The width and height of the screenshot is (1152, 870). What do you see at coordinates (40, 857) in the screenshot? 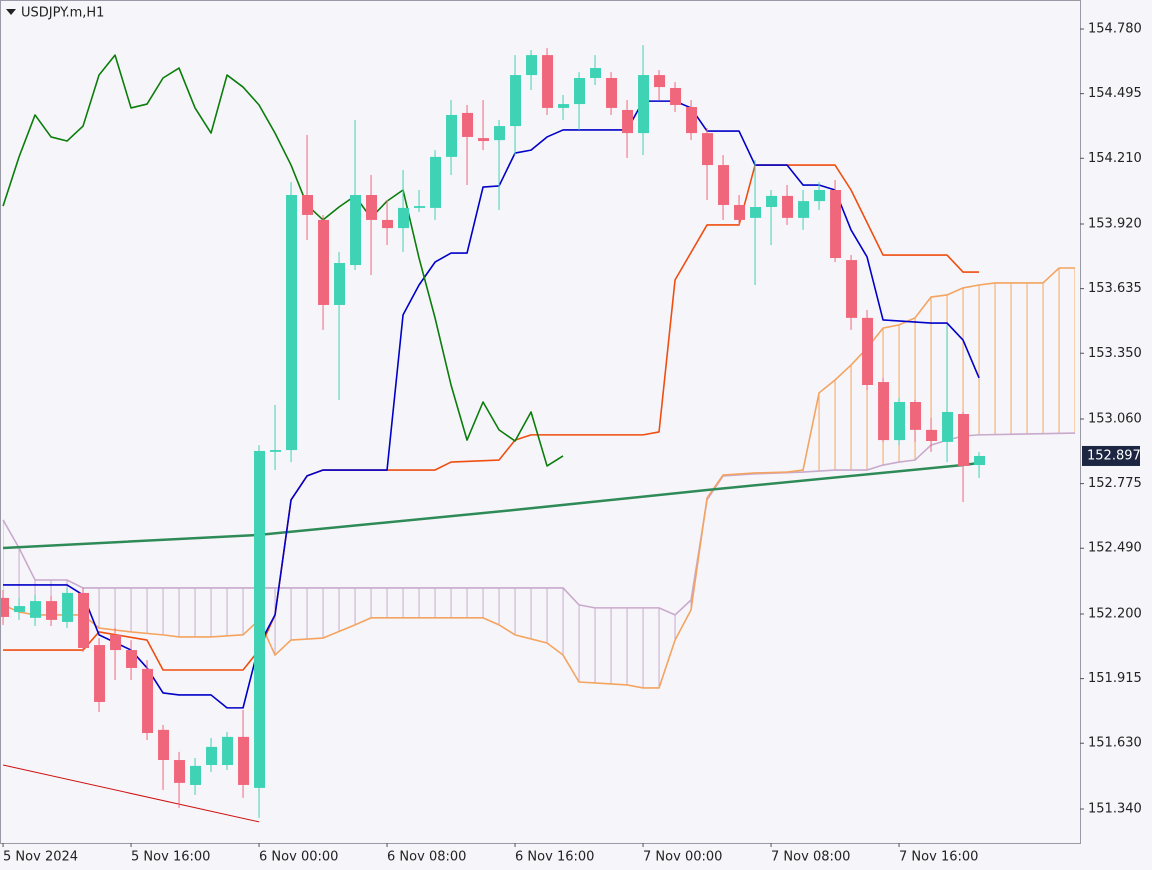
I see `x-tick-label: 5 Nov 2024` at bounding box center [40, 857].